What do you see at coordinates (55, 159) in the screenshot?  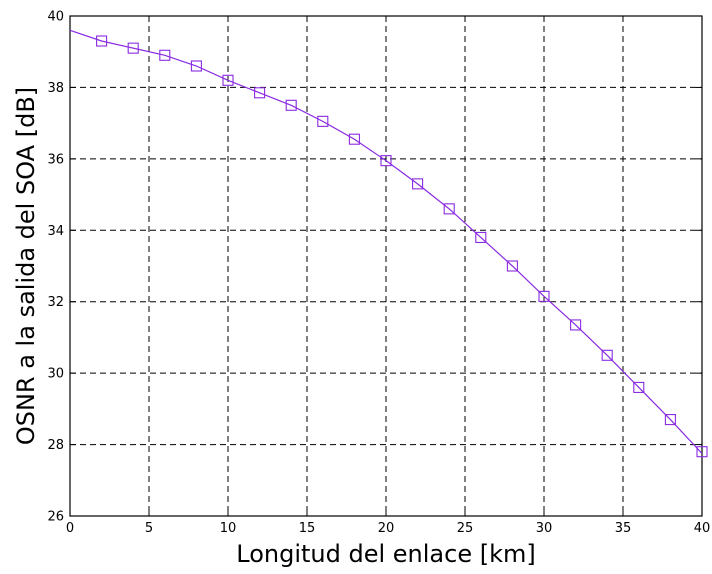 I see `y-tick-label: 36` at bounding box center [55, 159].